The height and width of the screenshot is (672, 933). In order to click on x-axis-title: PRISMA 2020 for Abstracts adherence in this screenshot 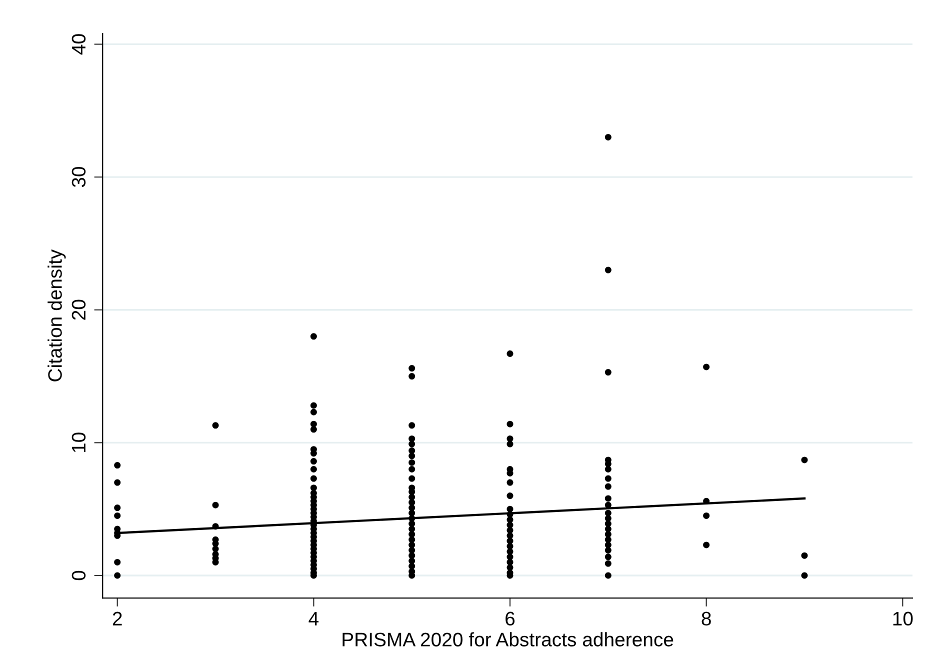, I will do `click(508, 639)`.